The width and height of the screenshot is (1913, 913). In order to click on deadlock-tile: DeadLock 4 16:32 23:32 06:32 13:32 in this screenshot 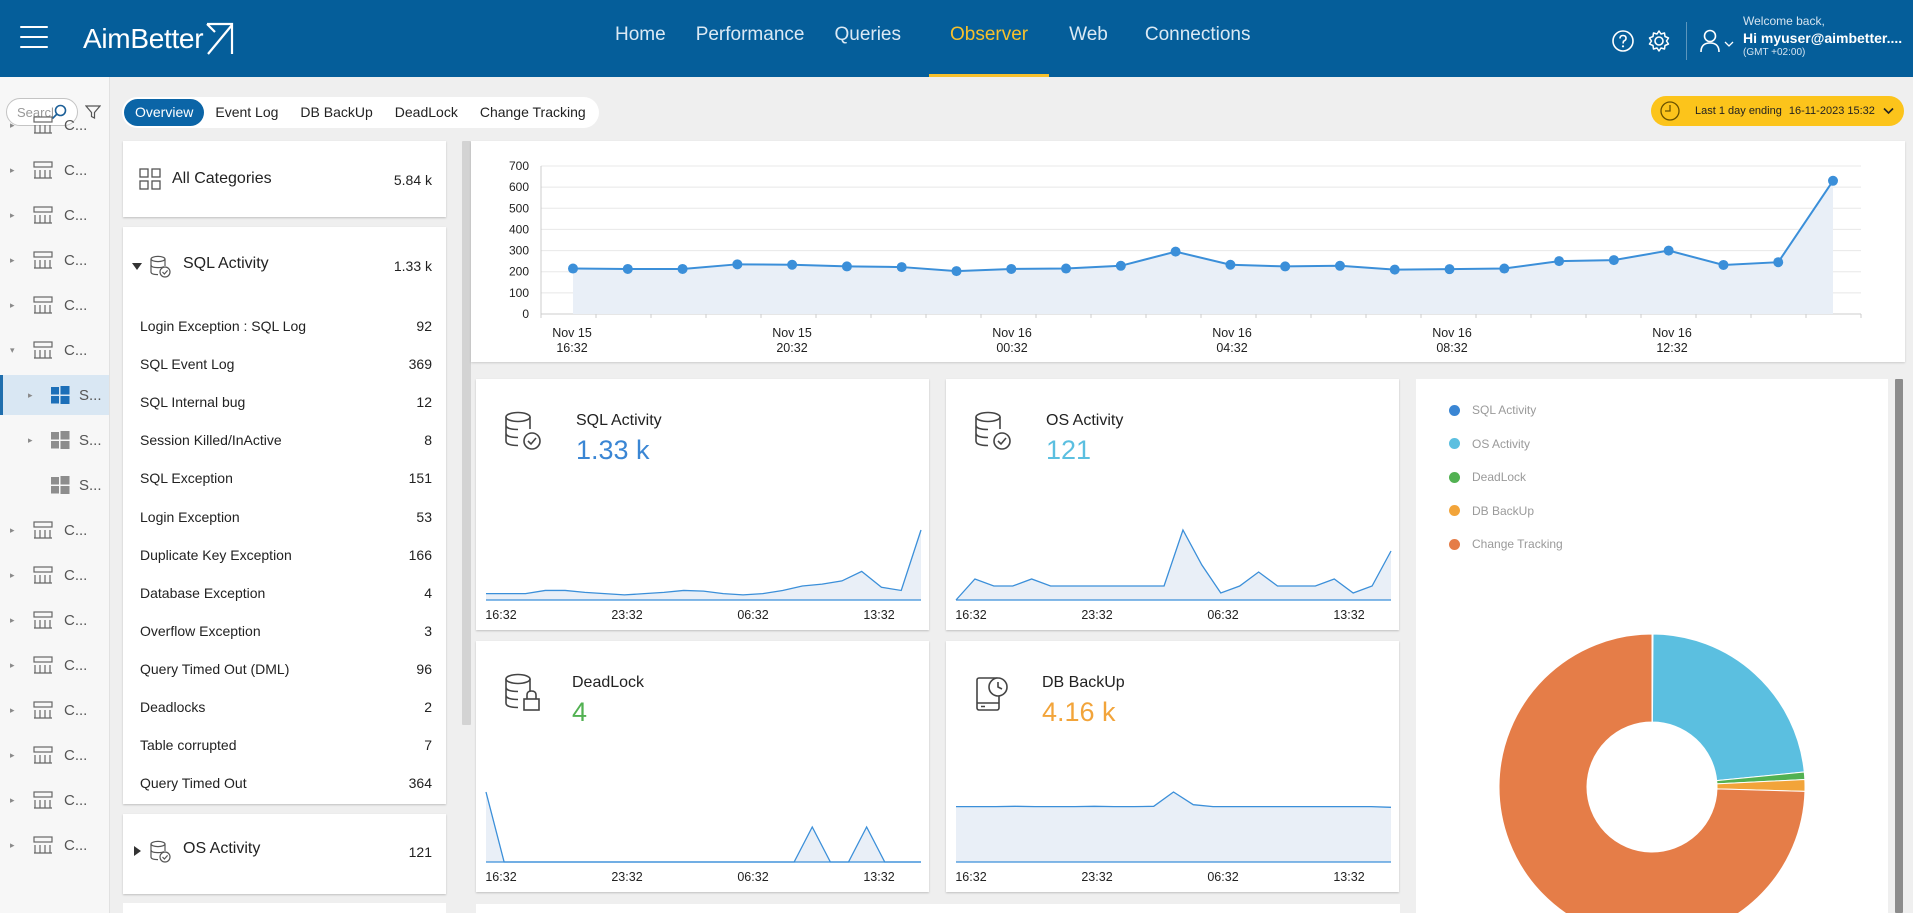, I will do `click(702, 766)`.